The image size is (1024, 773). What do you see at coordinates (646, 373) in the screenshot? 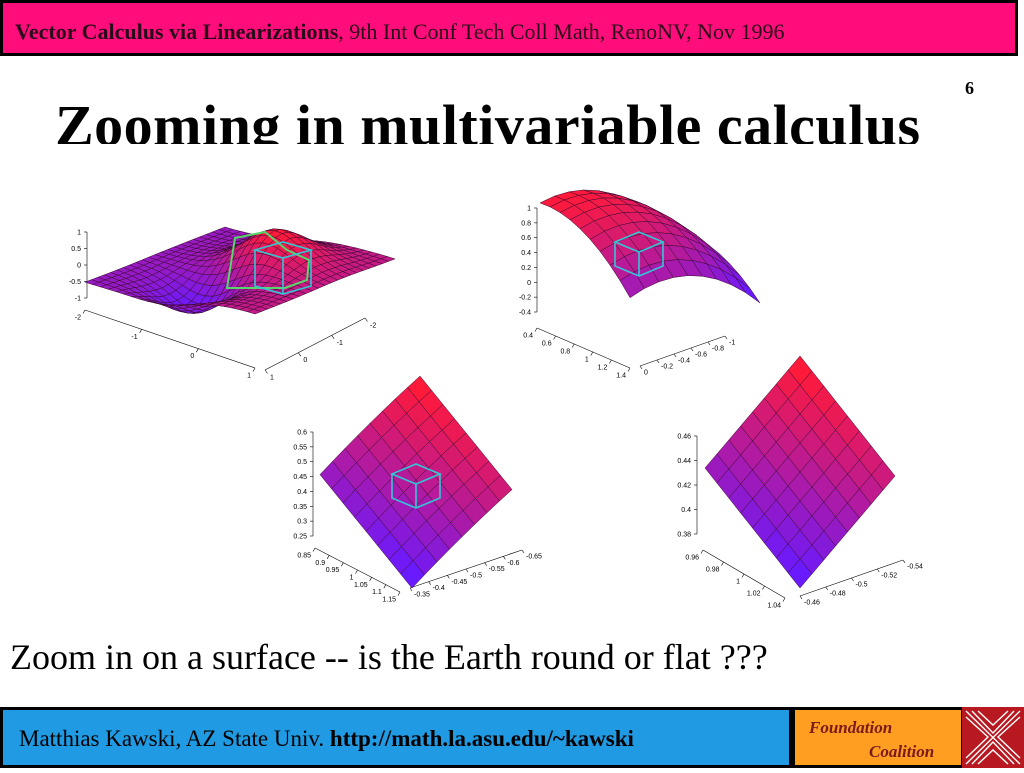
I see `y-axis-tick-label: 0` at bounding box center [646, 373].